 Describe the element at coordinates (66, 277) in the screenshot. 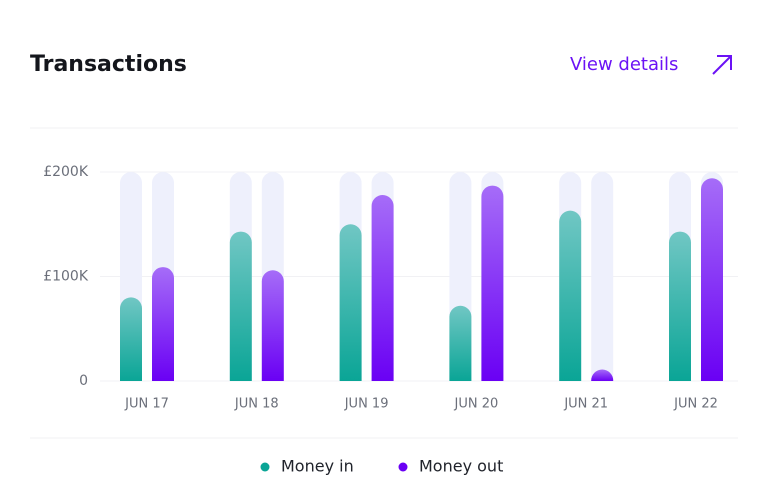

I see `y-tick-label: £100K` at that location.